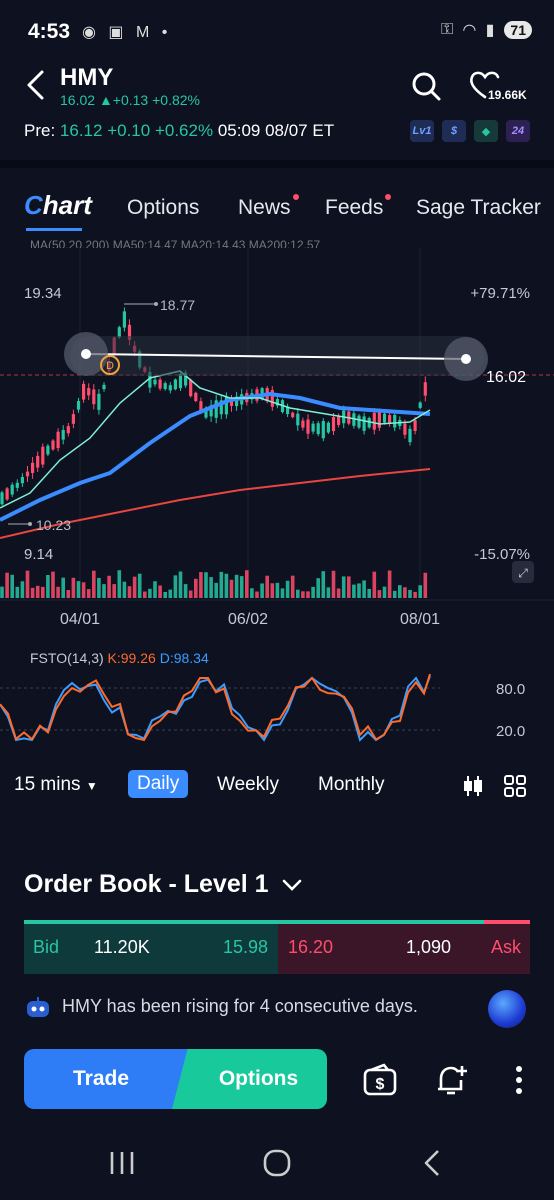  Describe the element at coordinates (249, 1079) in the screenshot. I see `options-button: Options` at that location.